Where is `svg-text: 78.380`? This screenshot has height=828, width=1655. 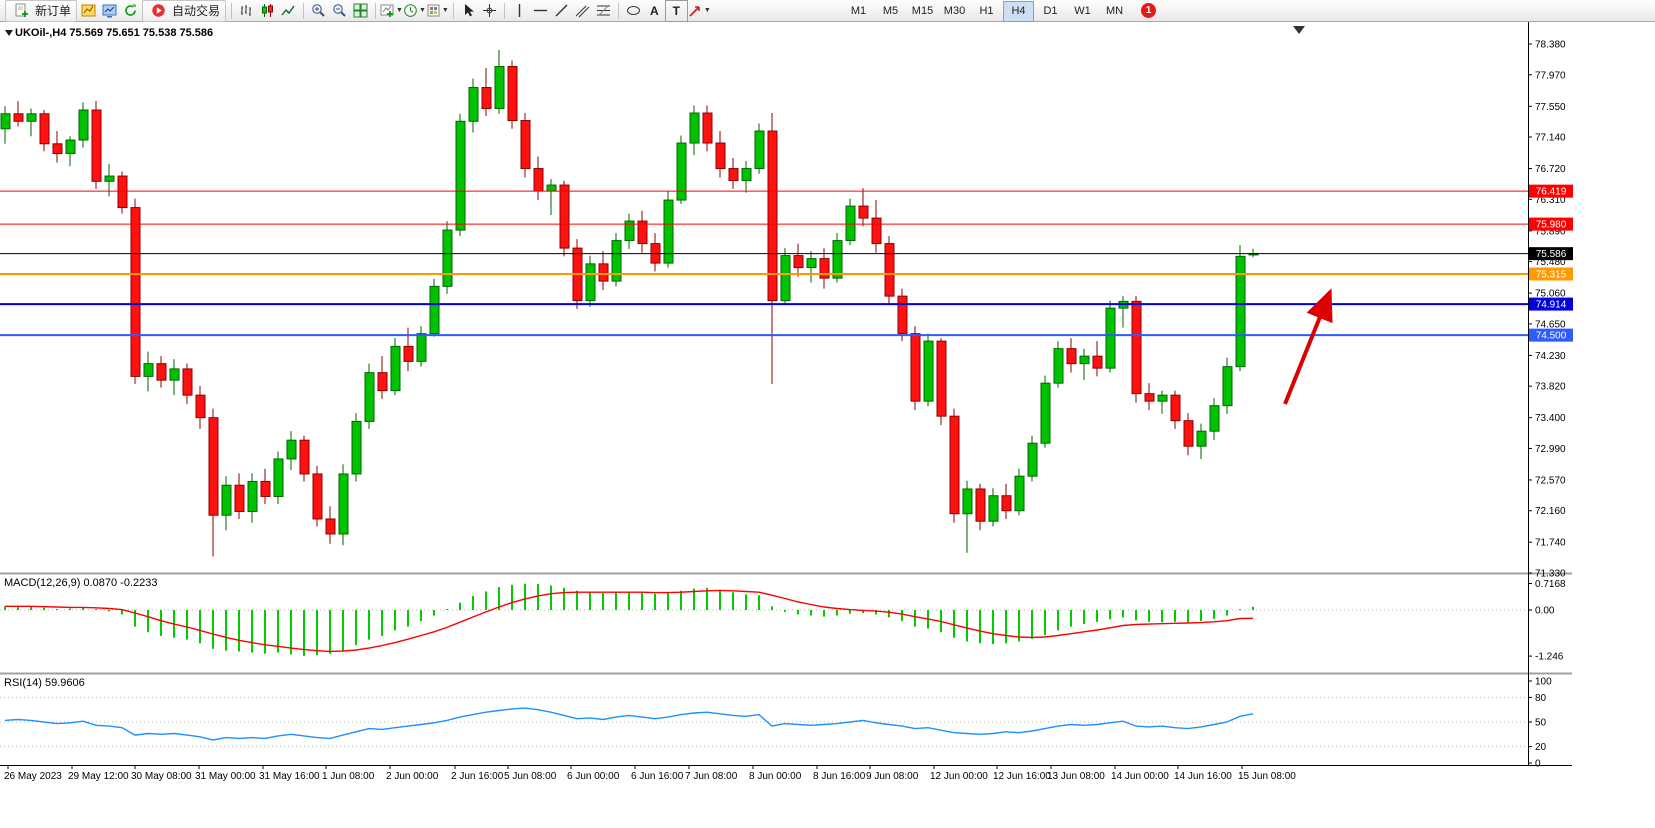
svg-text: 78.380 is located at coordinates (1550, 45).